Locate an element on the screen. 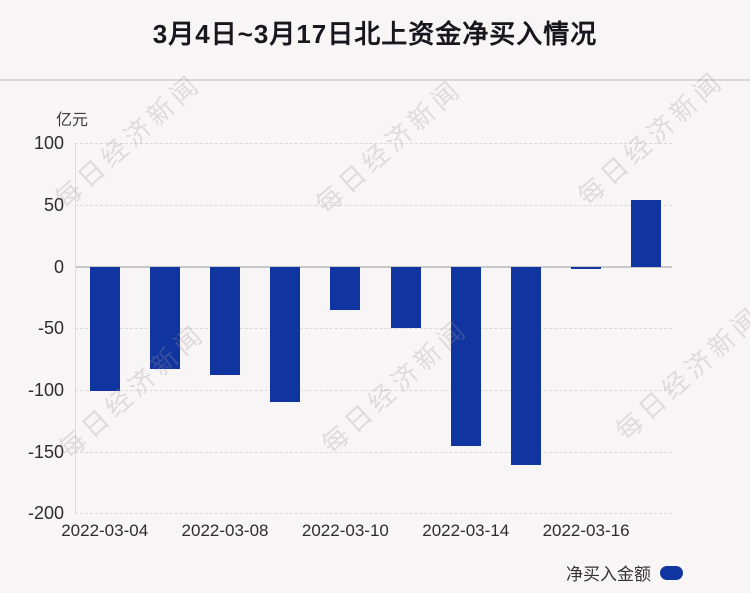 This screenshot has width=750, height=593. x-tick-label: 2022-03-04 is located at coordinates (105, 530).